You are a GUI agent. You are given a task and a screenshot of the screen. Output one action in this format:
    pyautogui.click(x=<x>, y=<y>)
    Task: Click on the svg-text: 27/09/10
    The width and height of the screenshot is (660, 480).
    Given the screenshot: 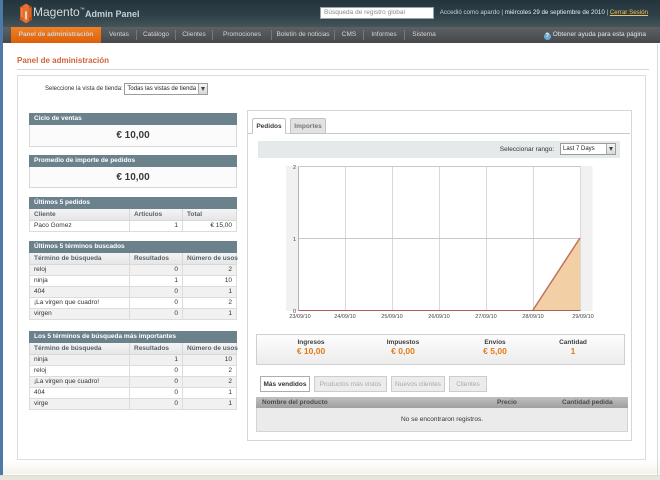 What is the action you would take?
    pyautogui.click(x=485, y=317)
    